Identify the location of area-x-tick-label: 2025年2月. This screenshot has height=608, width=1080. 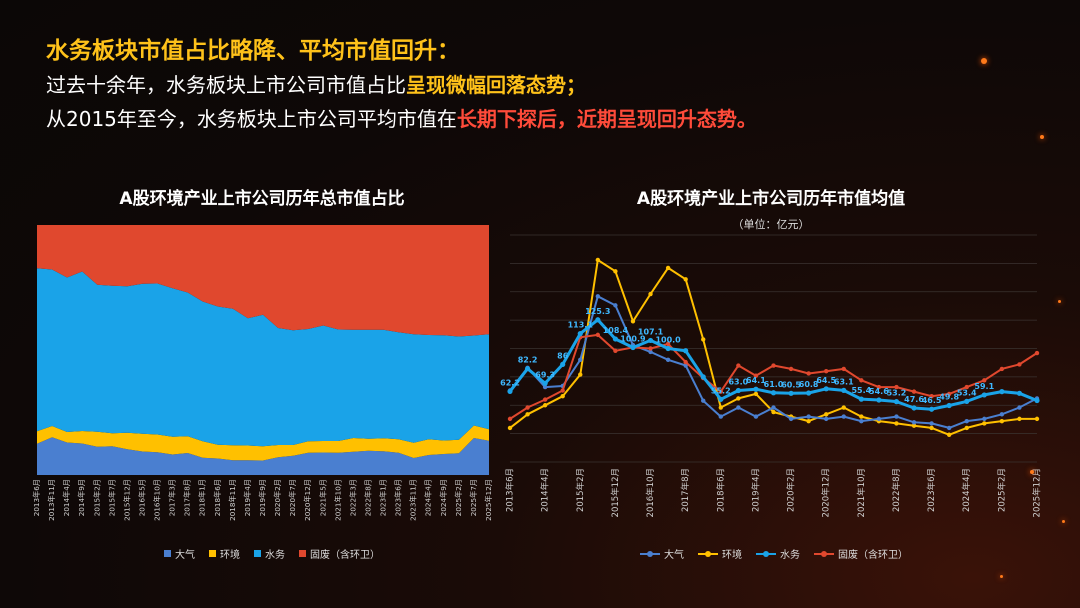
(458, 497).